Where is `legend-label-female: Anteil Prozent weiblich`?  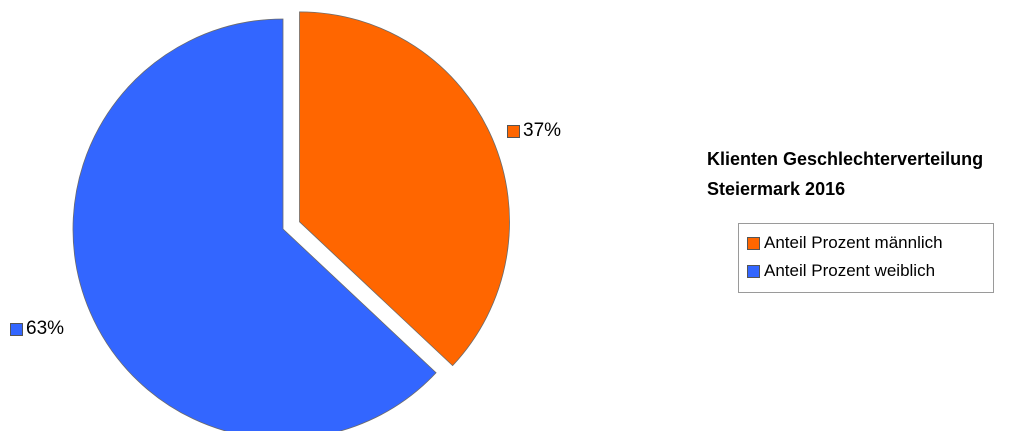
legend-label-female: Anteil Prozent weiblich is located at coordinates (850, 270).